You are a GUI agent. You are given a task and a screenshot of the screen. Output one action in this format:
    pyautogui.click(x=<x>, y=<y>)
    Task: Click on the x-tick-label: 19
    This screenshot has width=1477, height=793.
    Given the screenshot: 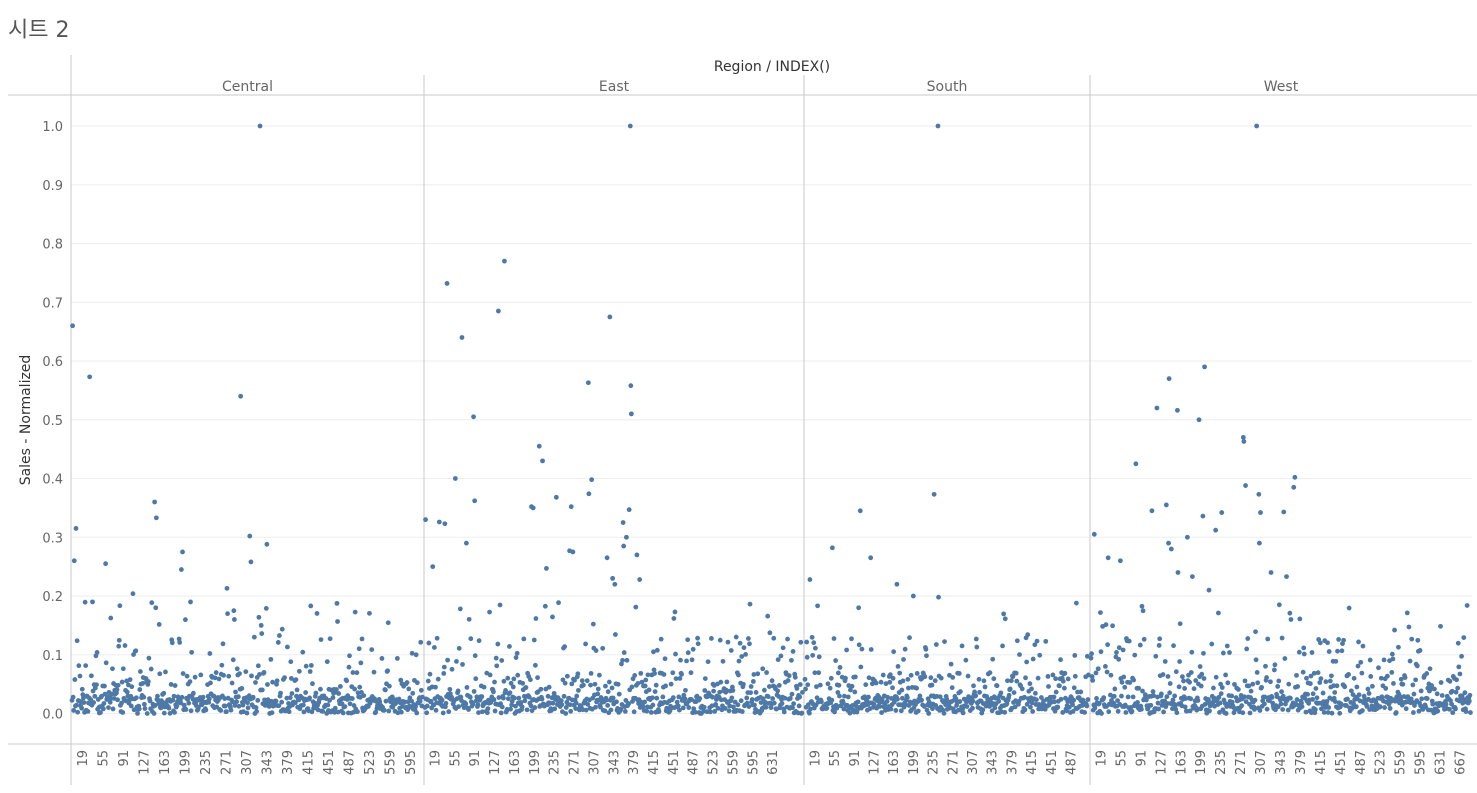 What is the action you would take?
    pyautogui.click(x=1102, y=758)
    